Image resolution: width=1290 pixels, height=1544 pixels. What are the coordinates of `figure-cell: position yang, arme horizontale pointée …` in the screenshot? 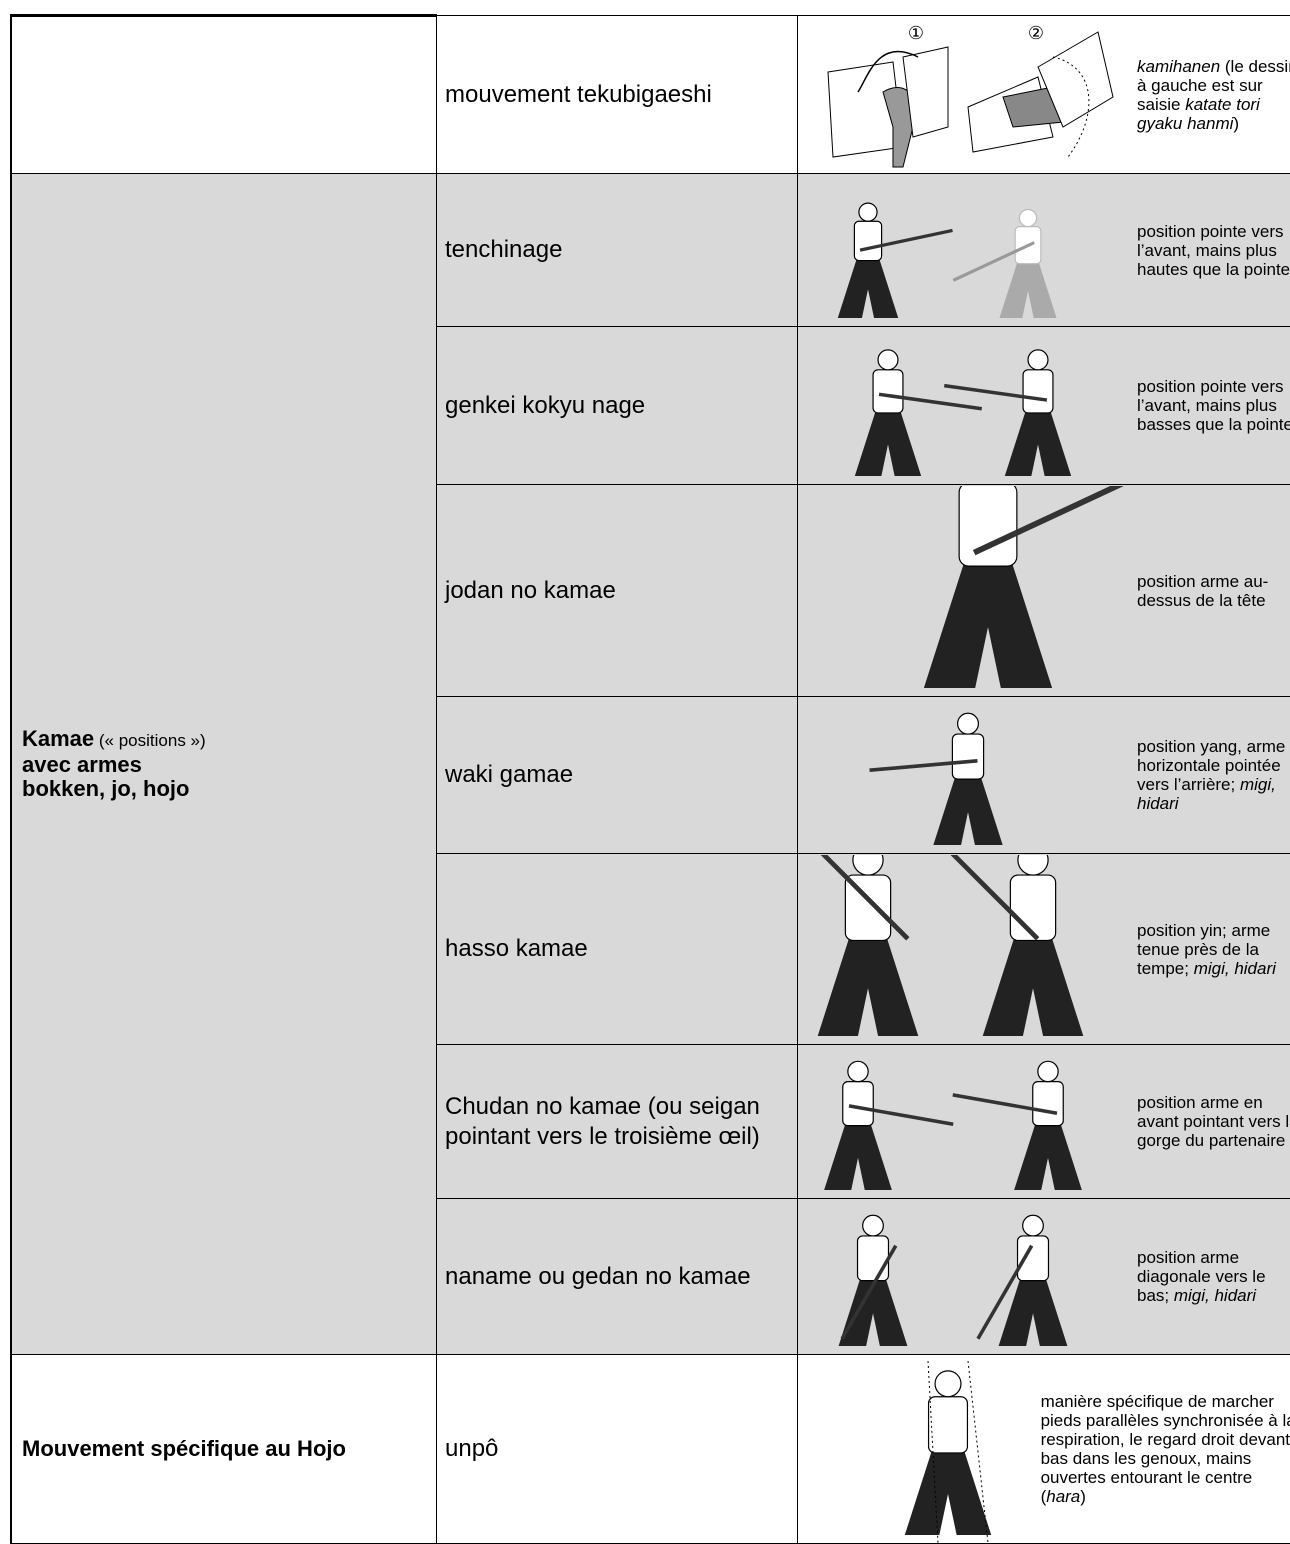 It's located at (1044, 775).